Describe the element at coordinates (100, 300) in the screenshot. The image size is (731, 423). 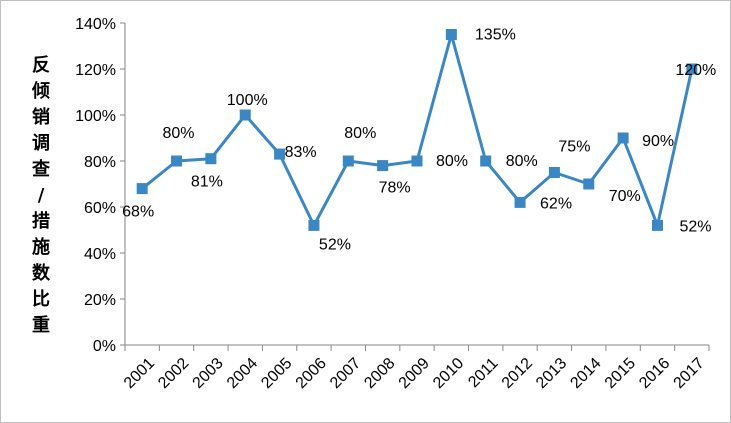
I see `y-tick-label: 20%` at that location.